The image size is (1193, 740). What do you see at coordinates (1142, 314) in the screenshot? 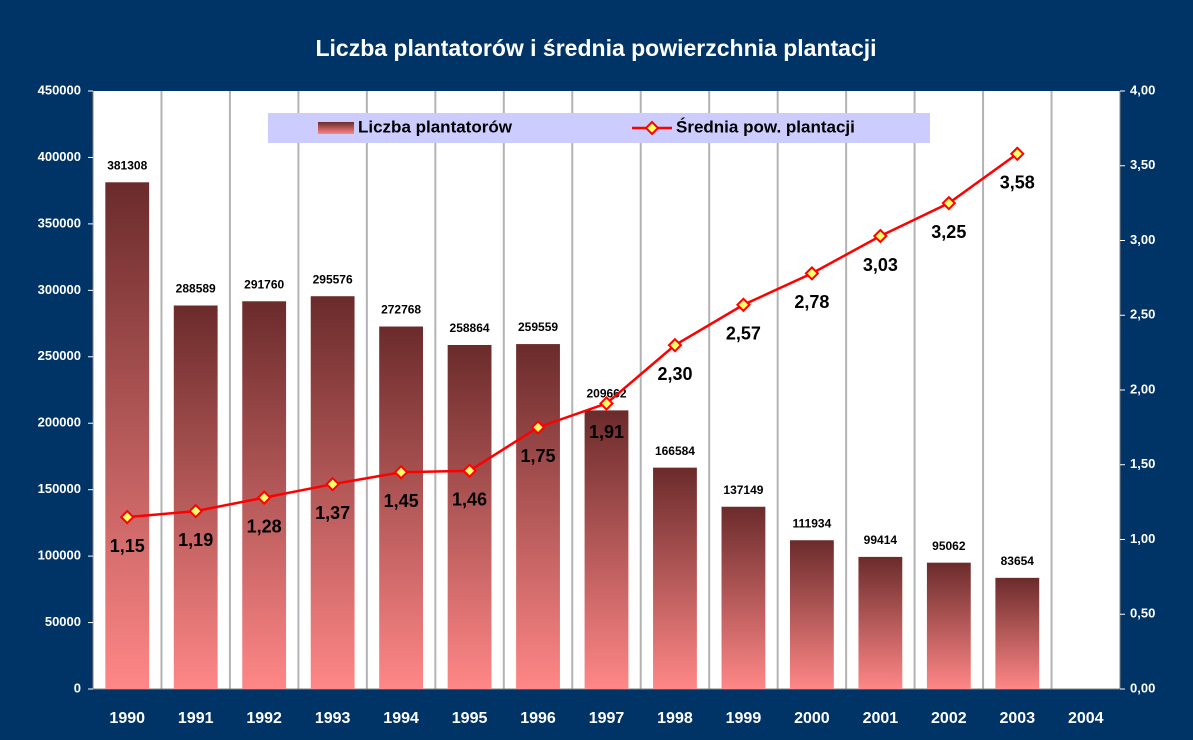
I see `y2-tick-label: 2,50` at bounding box center [1142, 314].